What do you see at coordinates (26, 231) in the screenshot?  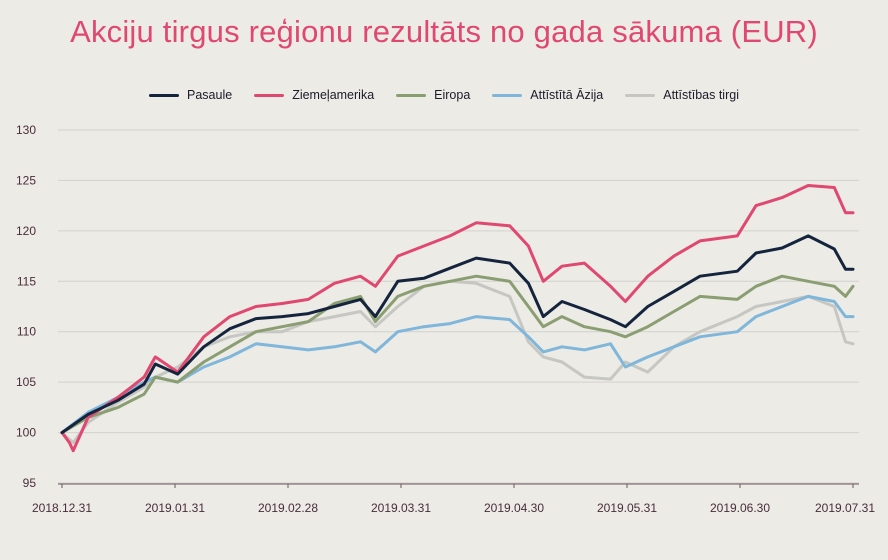 I see `y-tick-label: 120` at bounding box center [26, 231].